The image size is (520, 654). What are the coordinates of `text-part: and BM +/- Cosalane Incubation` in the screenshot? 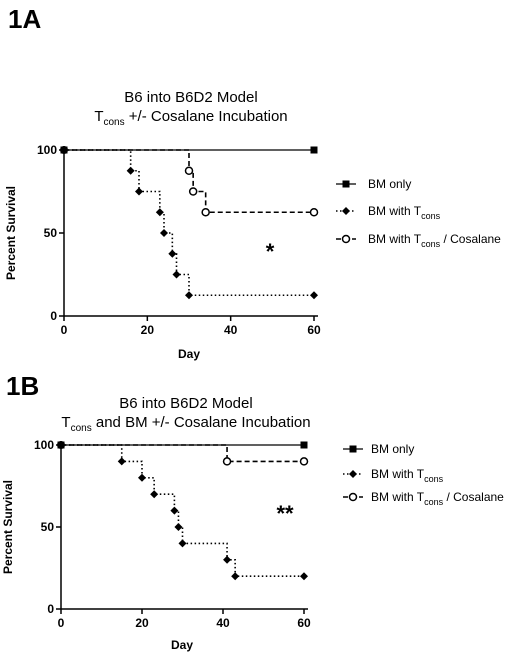 It's located at (201, 422).